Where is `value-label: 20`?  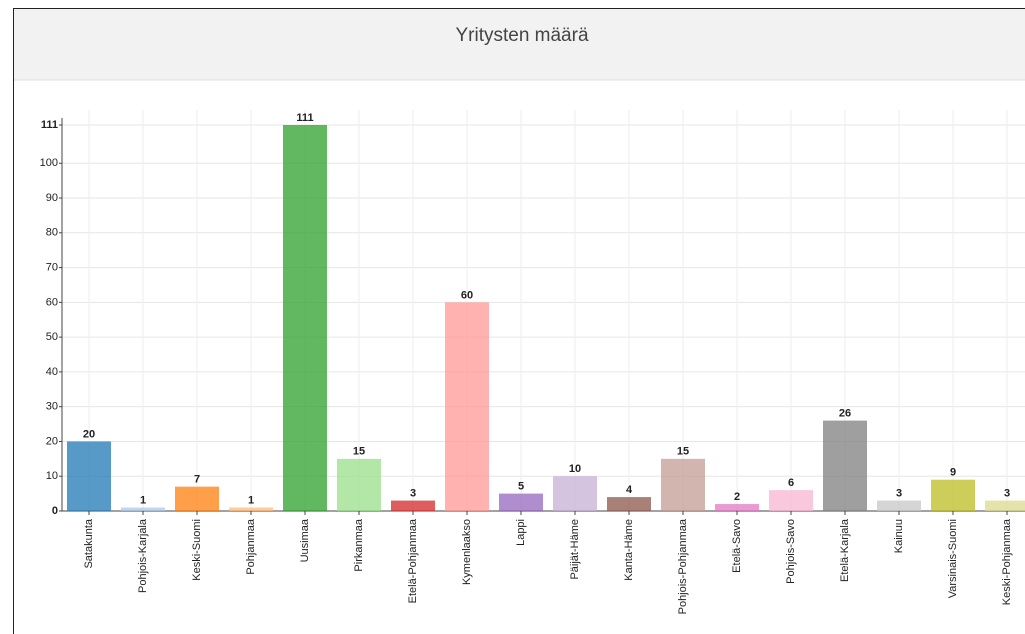
value-label: 20 is located at coordinates (89, 434).